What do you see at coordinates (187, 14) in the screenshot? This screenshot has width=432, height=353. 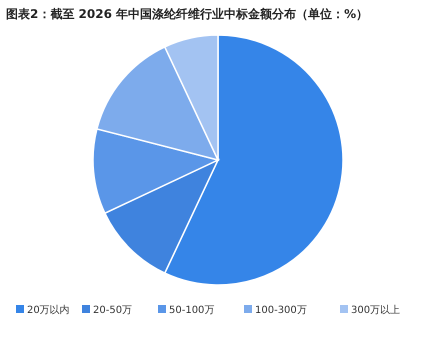 I see `chart-title: 图表2：截至 2026 年中国涤纶纤维行业中标金额分布（单位：%）` at bounding box center [187, 14].